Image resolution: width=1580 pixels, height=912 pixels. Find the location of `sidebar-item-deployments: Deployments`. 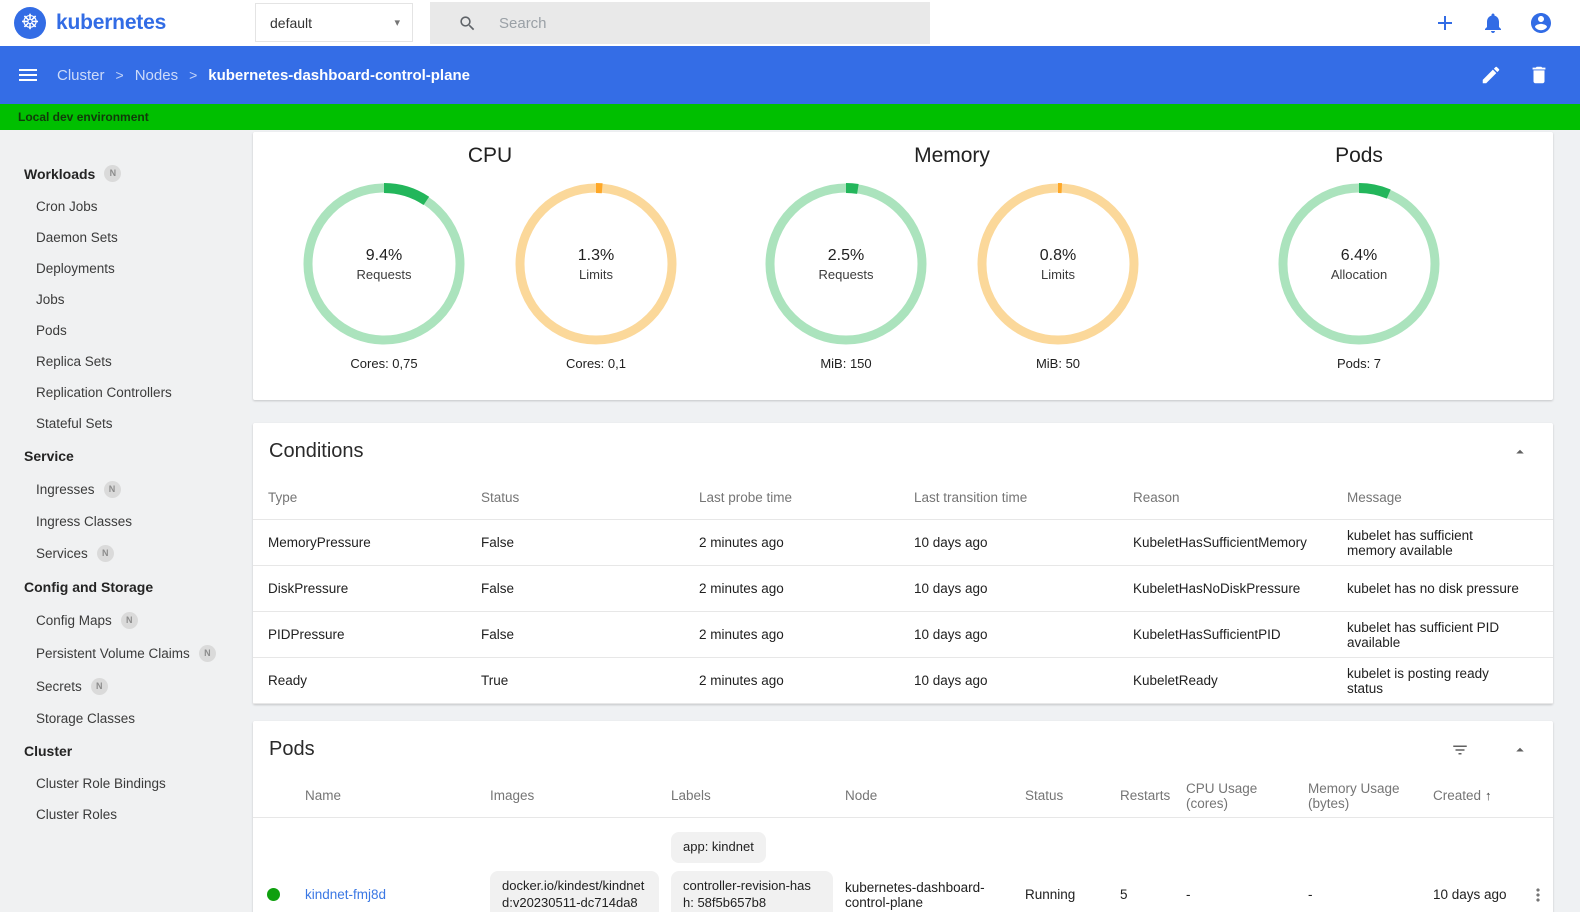

sidebar-item-deployments: Deployments is located at coordinates (125, 268).